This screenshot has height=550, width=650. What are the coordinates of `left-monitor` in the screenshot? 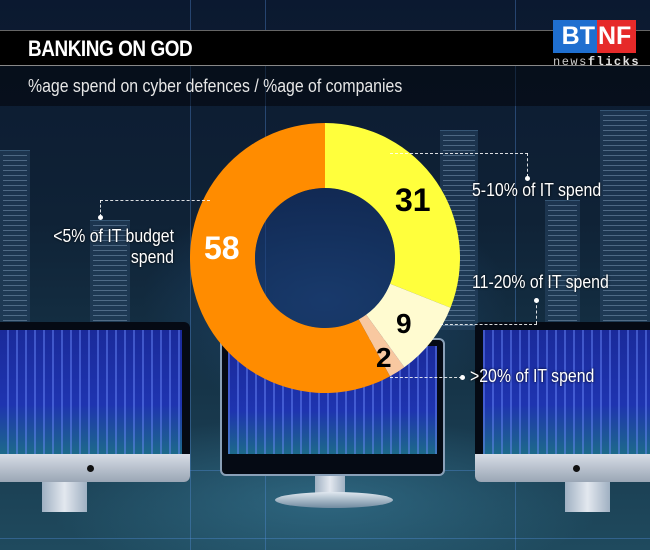 It's located at (95, 402).